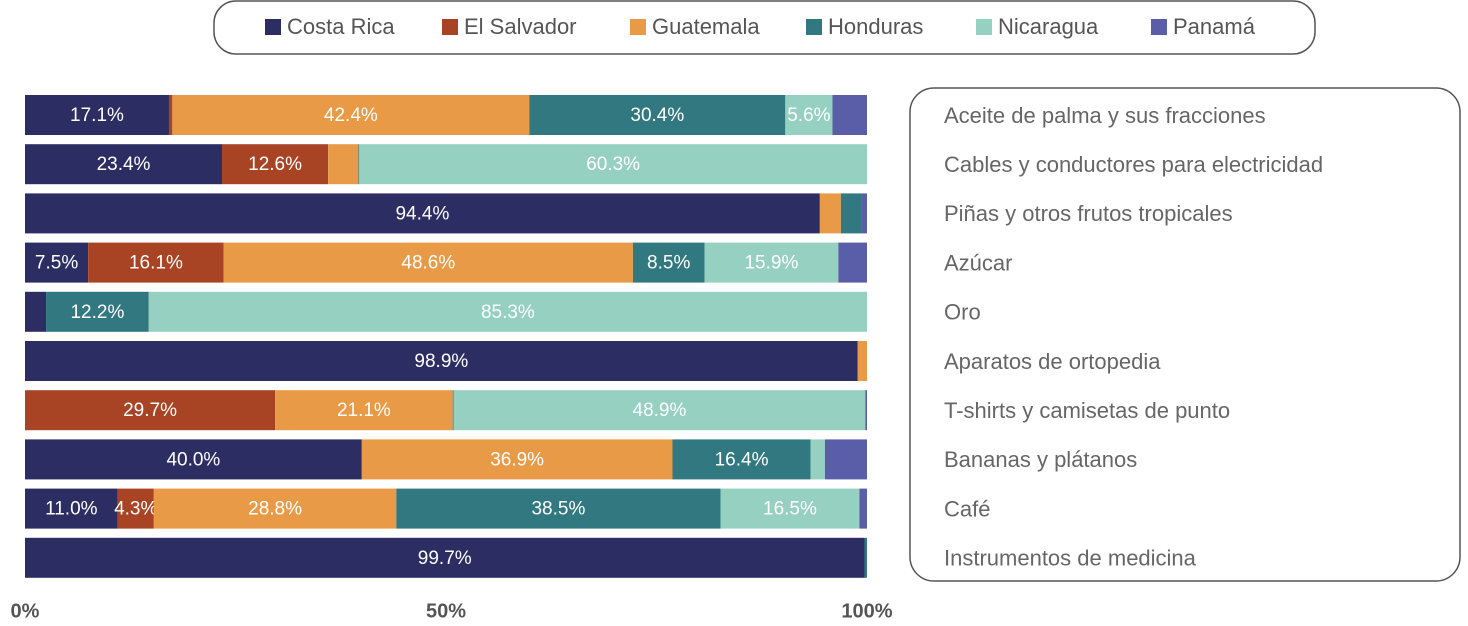 The height and width of the screenshot is (626, 1468). I want to click on data-label: 28.8%, so click(275, 509).